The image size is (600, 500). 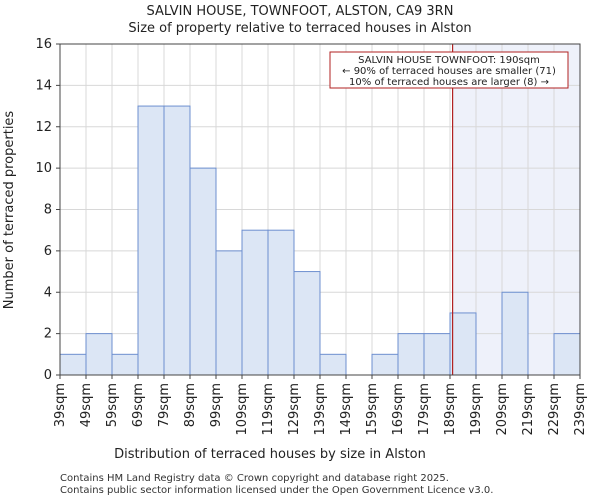 What do you see at coordinates (48, 334) in the screenshot?
I see `y-tick-label: 2` at bounding box center [48, 334].